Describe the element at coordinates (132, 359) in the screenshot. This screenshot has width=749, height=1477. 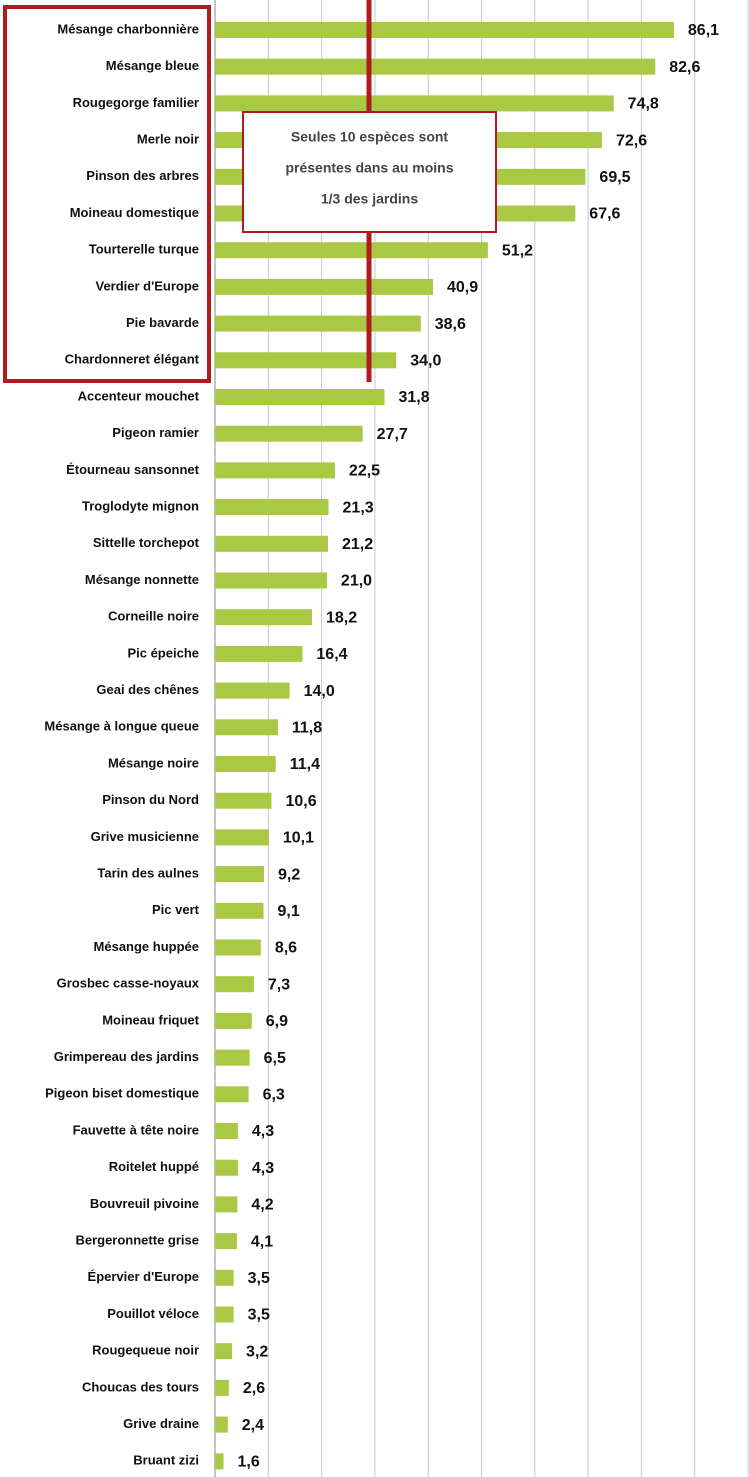
I see `category-label: Chardonneret élégant` at that location.